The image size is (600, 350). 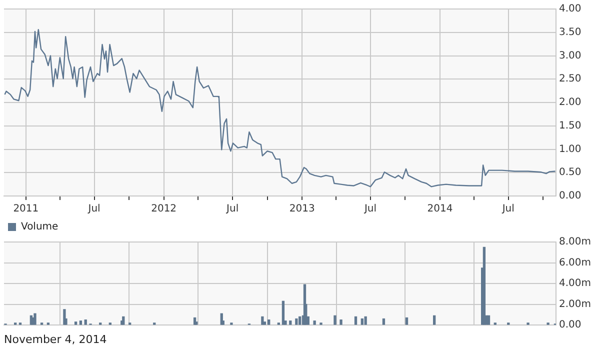 What do you see at coordinates (570, 9) in the screenshot?
I see `y-tick-label: 4.00` at bounding box center [570, 9].